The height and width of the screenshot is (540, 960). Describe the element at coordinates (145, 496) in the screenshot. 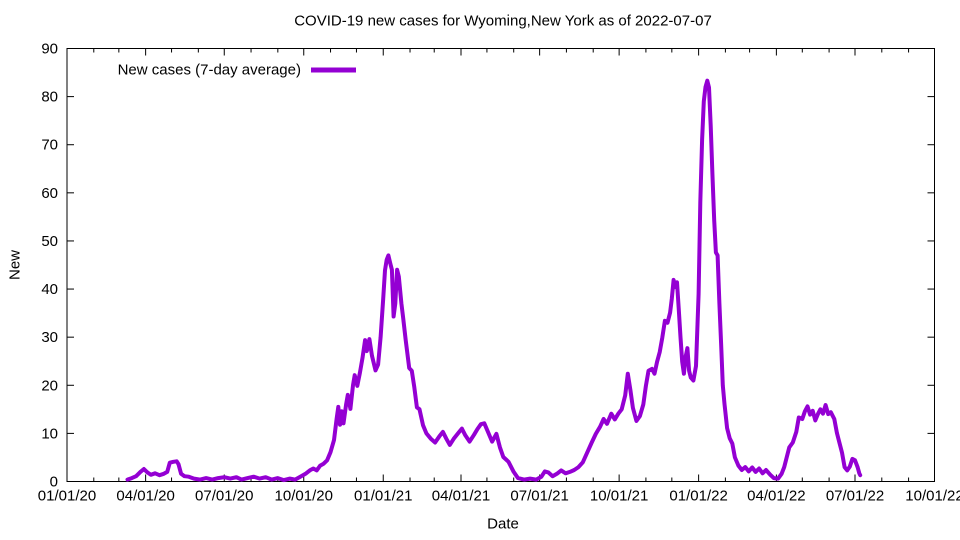

I see `x-tick-label: 04/01/20` at that location.